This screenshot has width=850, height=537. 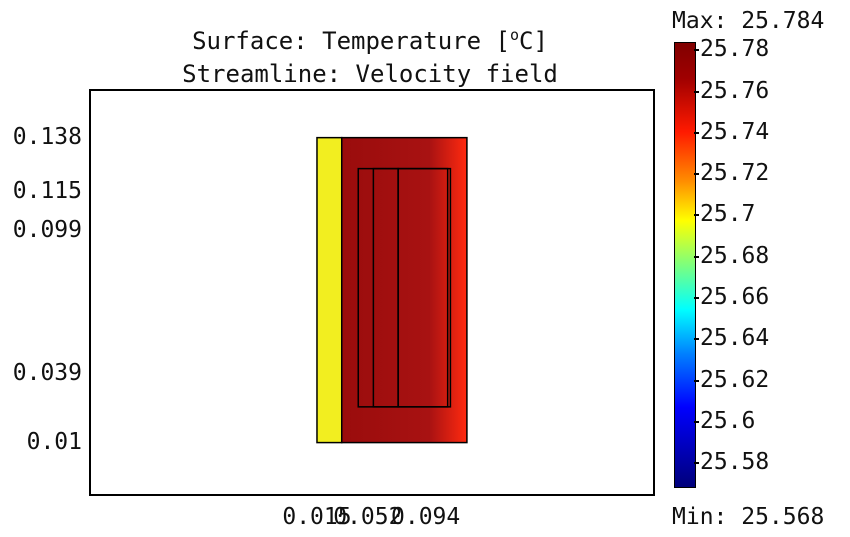 I want to click on colorbar, so click(x=685, y=265).